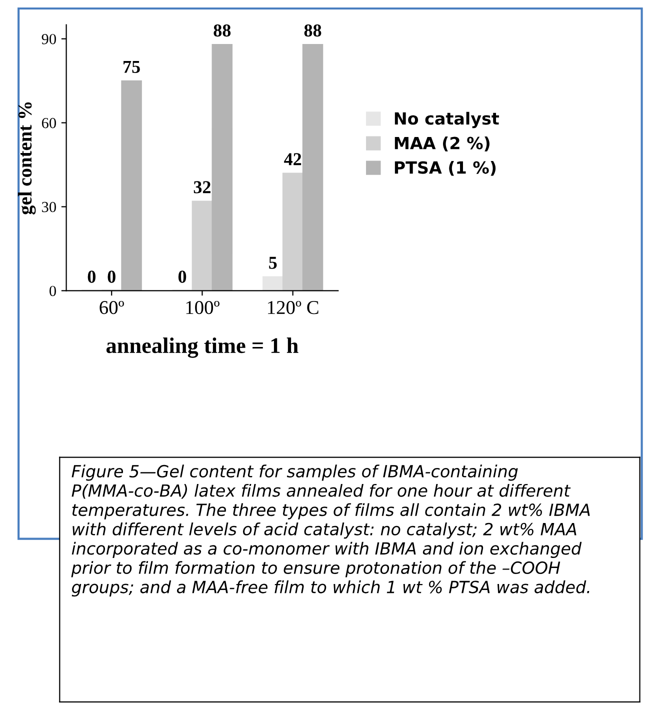 The width and height of the screenshot is (663, 709). What do you see at coordinates (293, 307) in the screenshot?
I see `x-tick-label: 120º C` at bounding box center [293, 307].